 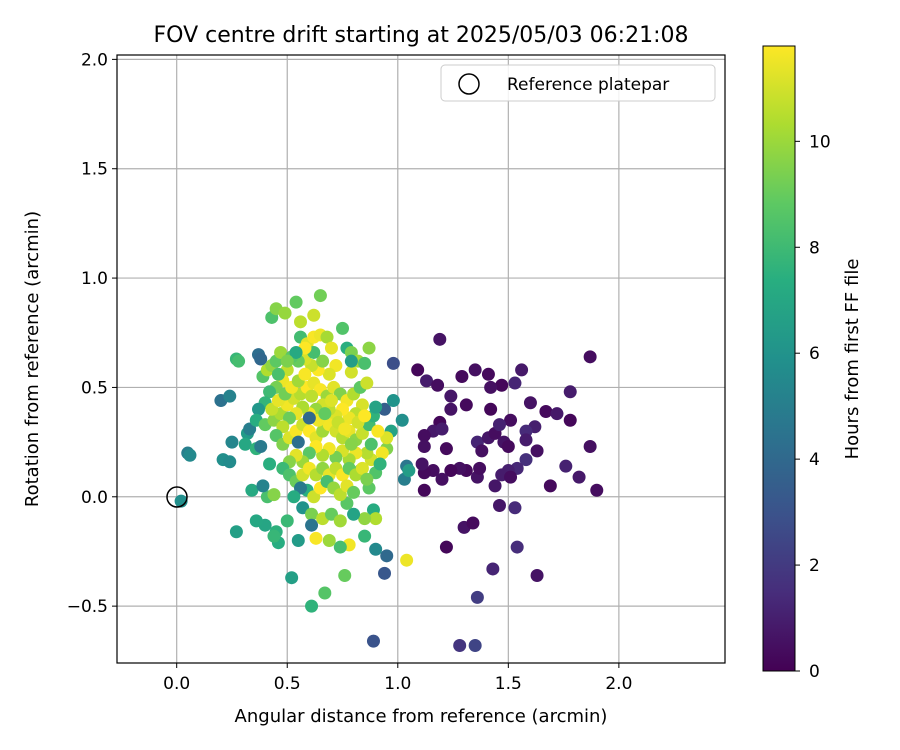 I want to click on colorbar: 0 2 4 6 8 10 Hours from first FF file, so click(x=812, y=363).